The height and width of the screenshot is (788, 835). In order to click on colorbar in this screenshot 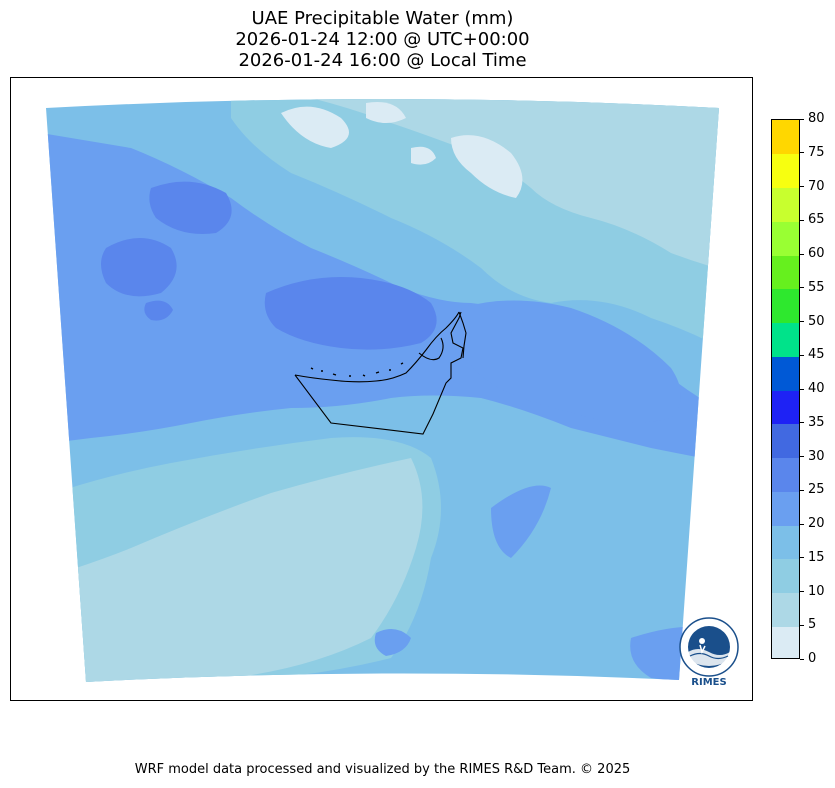, I will do `click(785, 389)`.